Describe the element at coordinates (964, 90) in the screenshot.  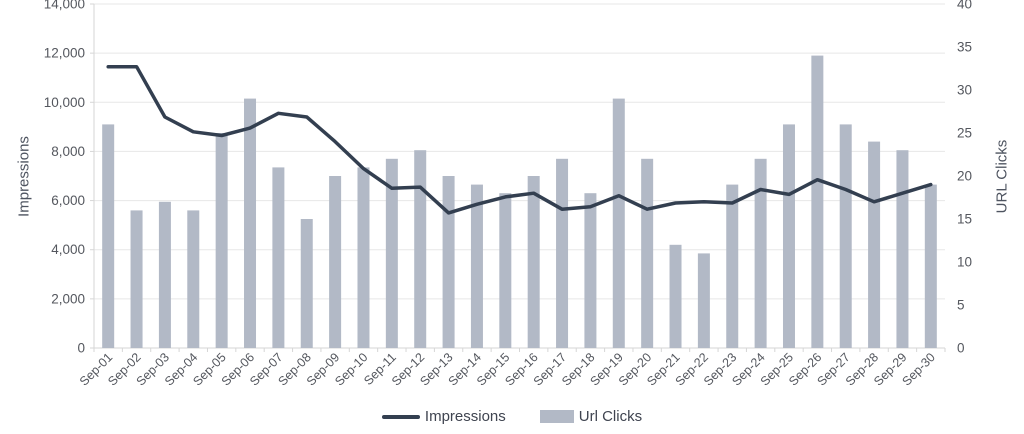
I see `right-axis-tick-label: 30` at that location.